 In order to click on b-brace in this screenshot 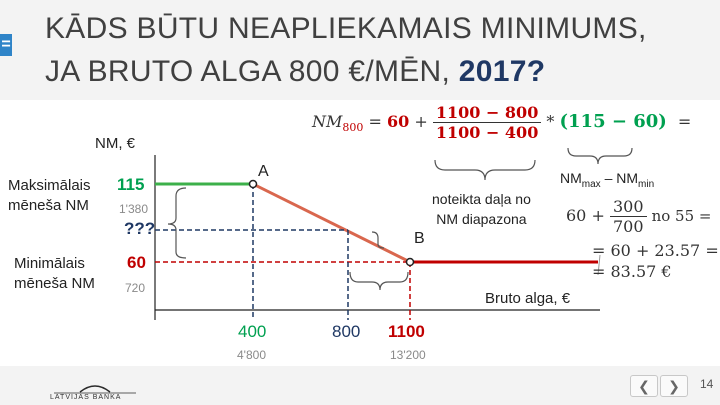, I will do `click(378, 240)`.